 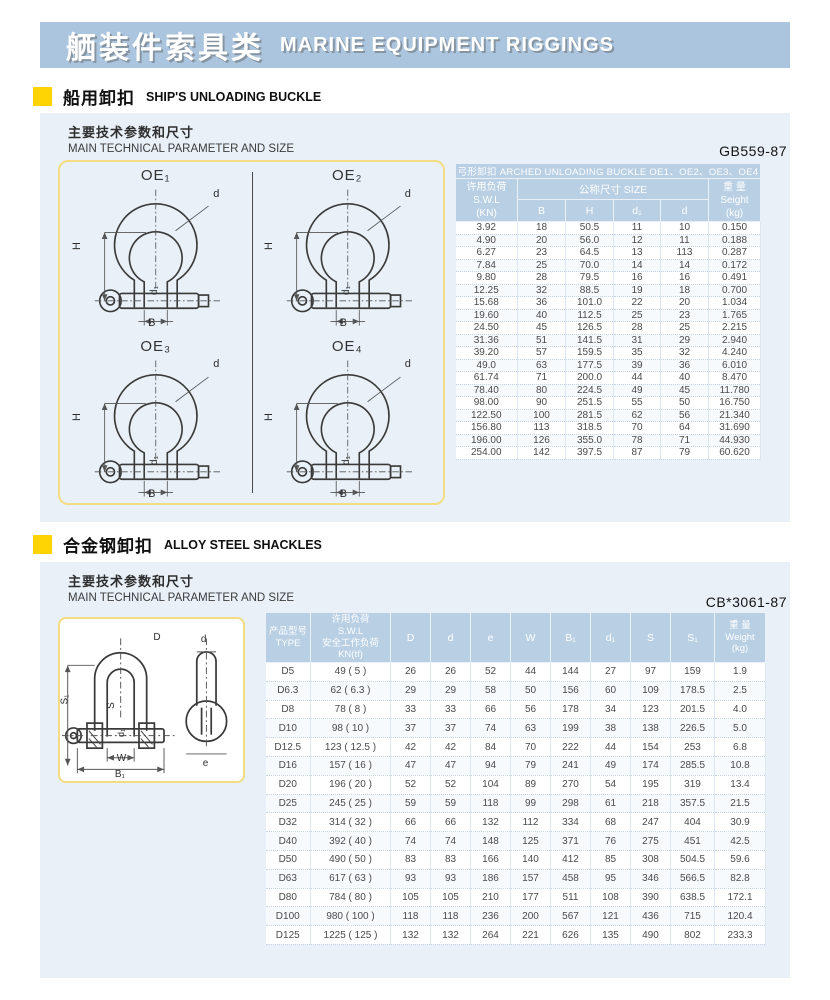 What do you see at coordinates (486, 228) in the screenshot?
I see `table-cell: 3.92` at bounding box center [486, 228].